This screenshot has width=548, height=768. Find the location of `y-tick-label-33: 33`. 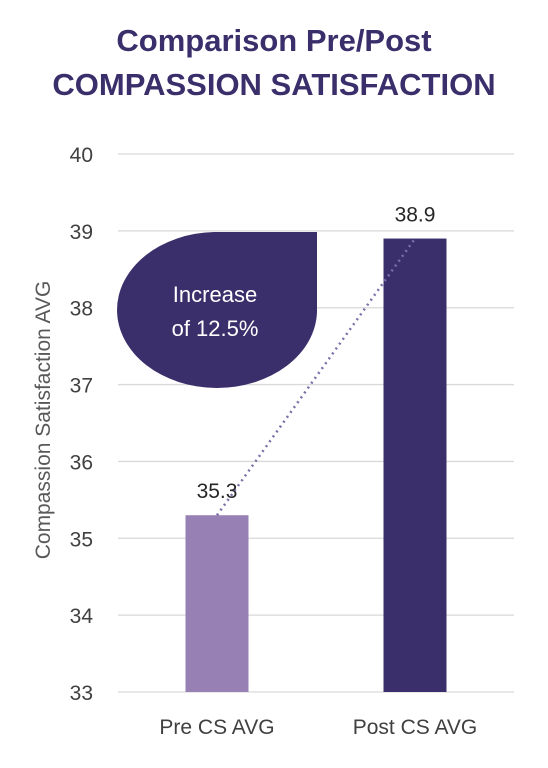

y-tick-label-33: 33 is located at coordinates (81, 693).